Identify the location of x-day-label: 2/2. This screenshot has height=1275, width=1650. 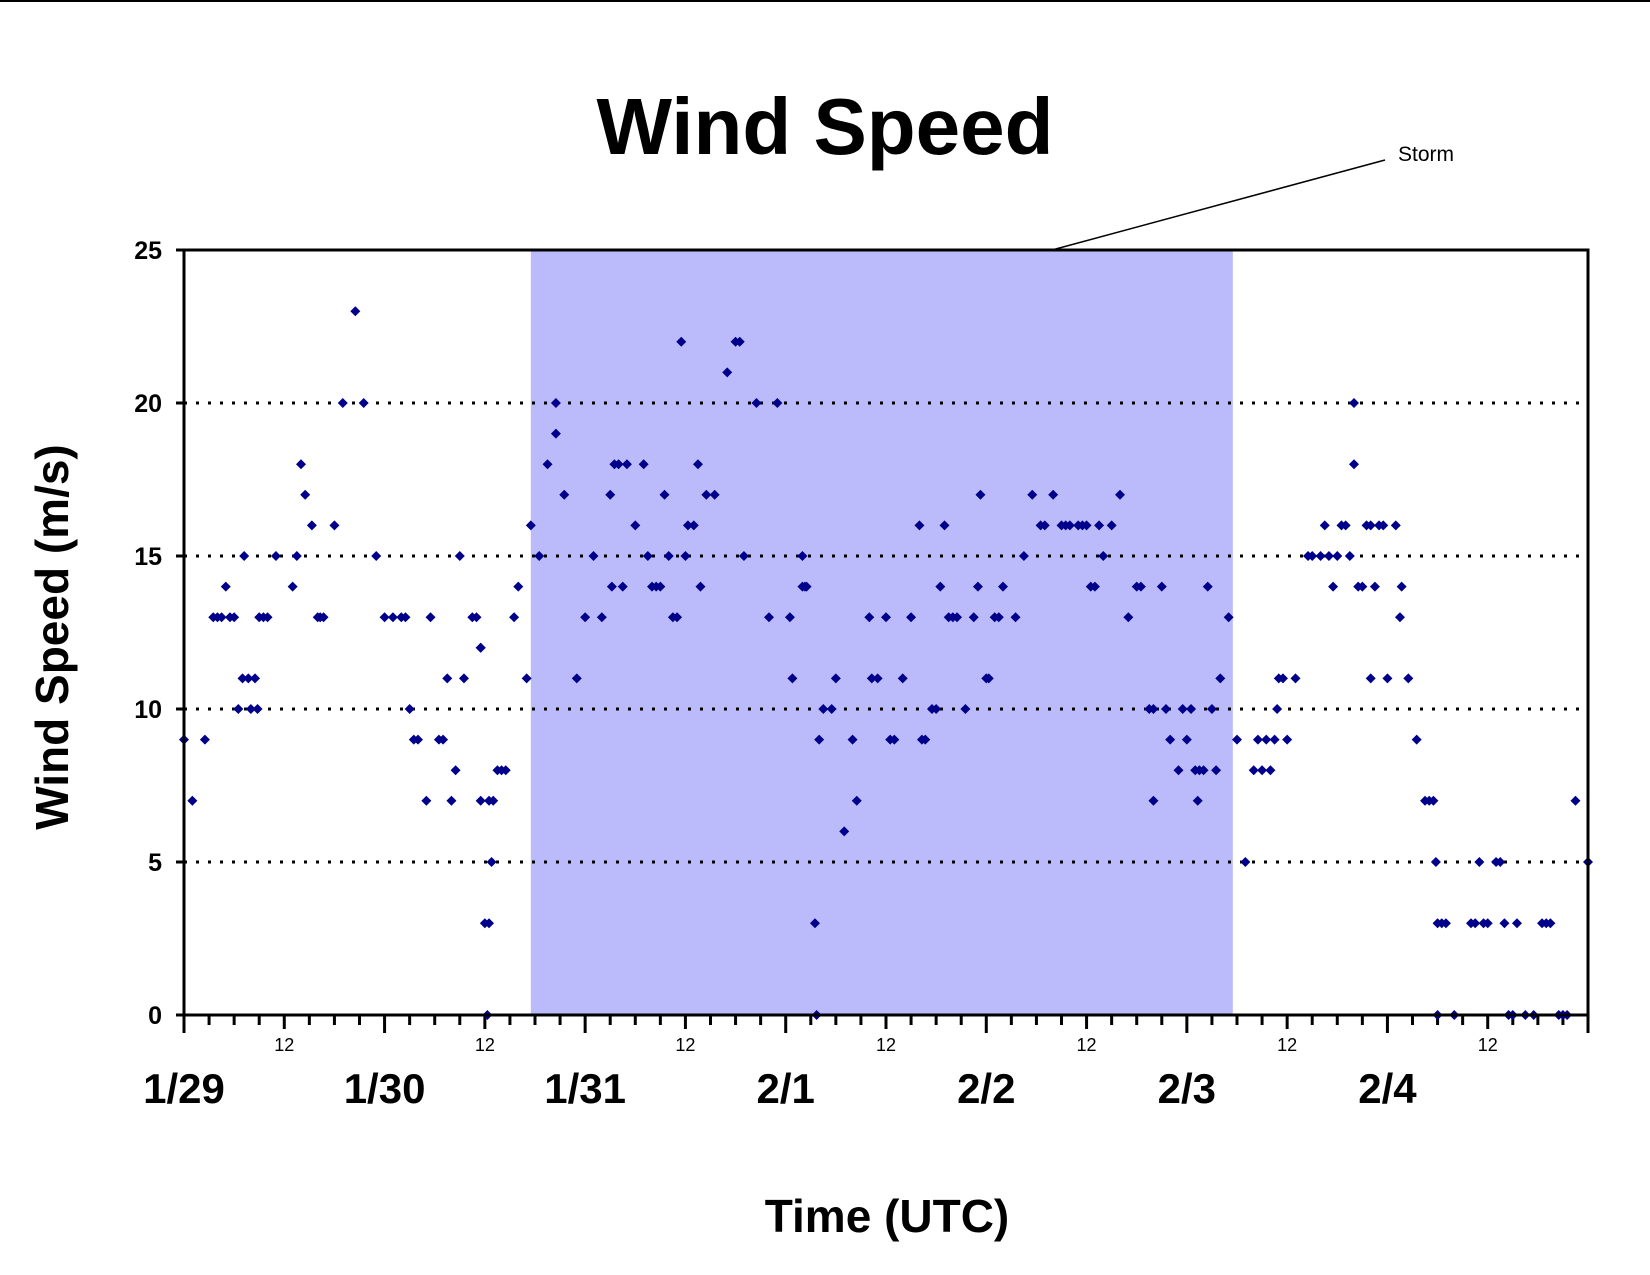
(986, 1088).